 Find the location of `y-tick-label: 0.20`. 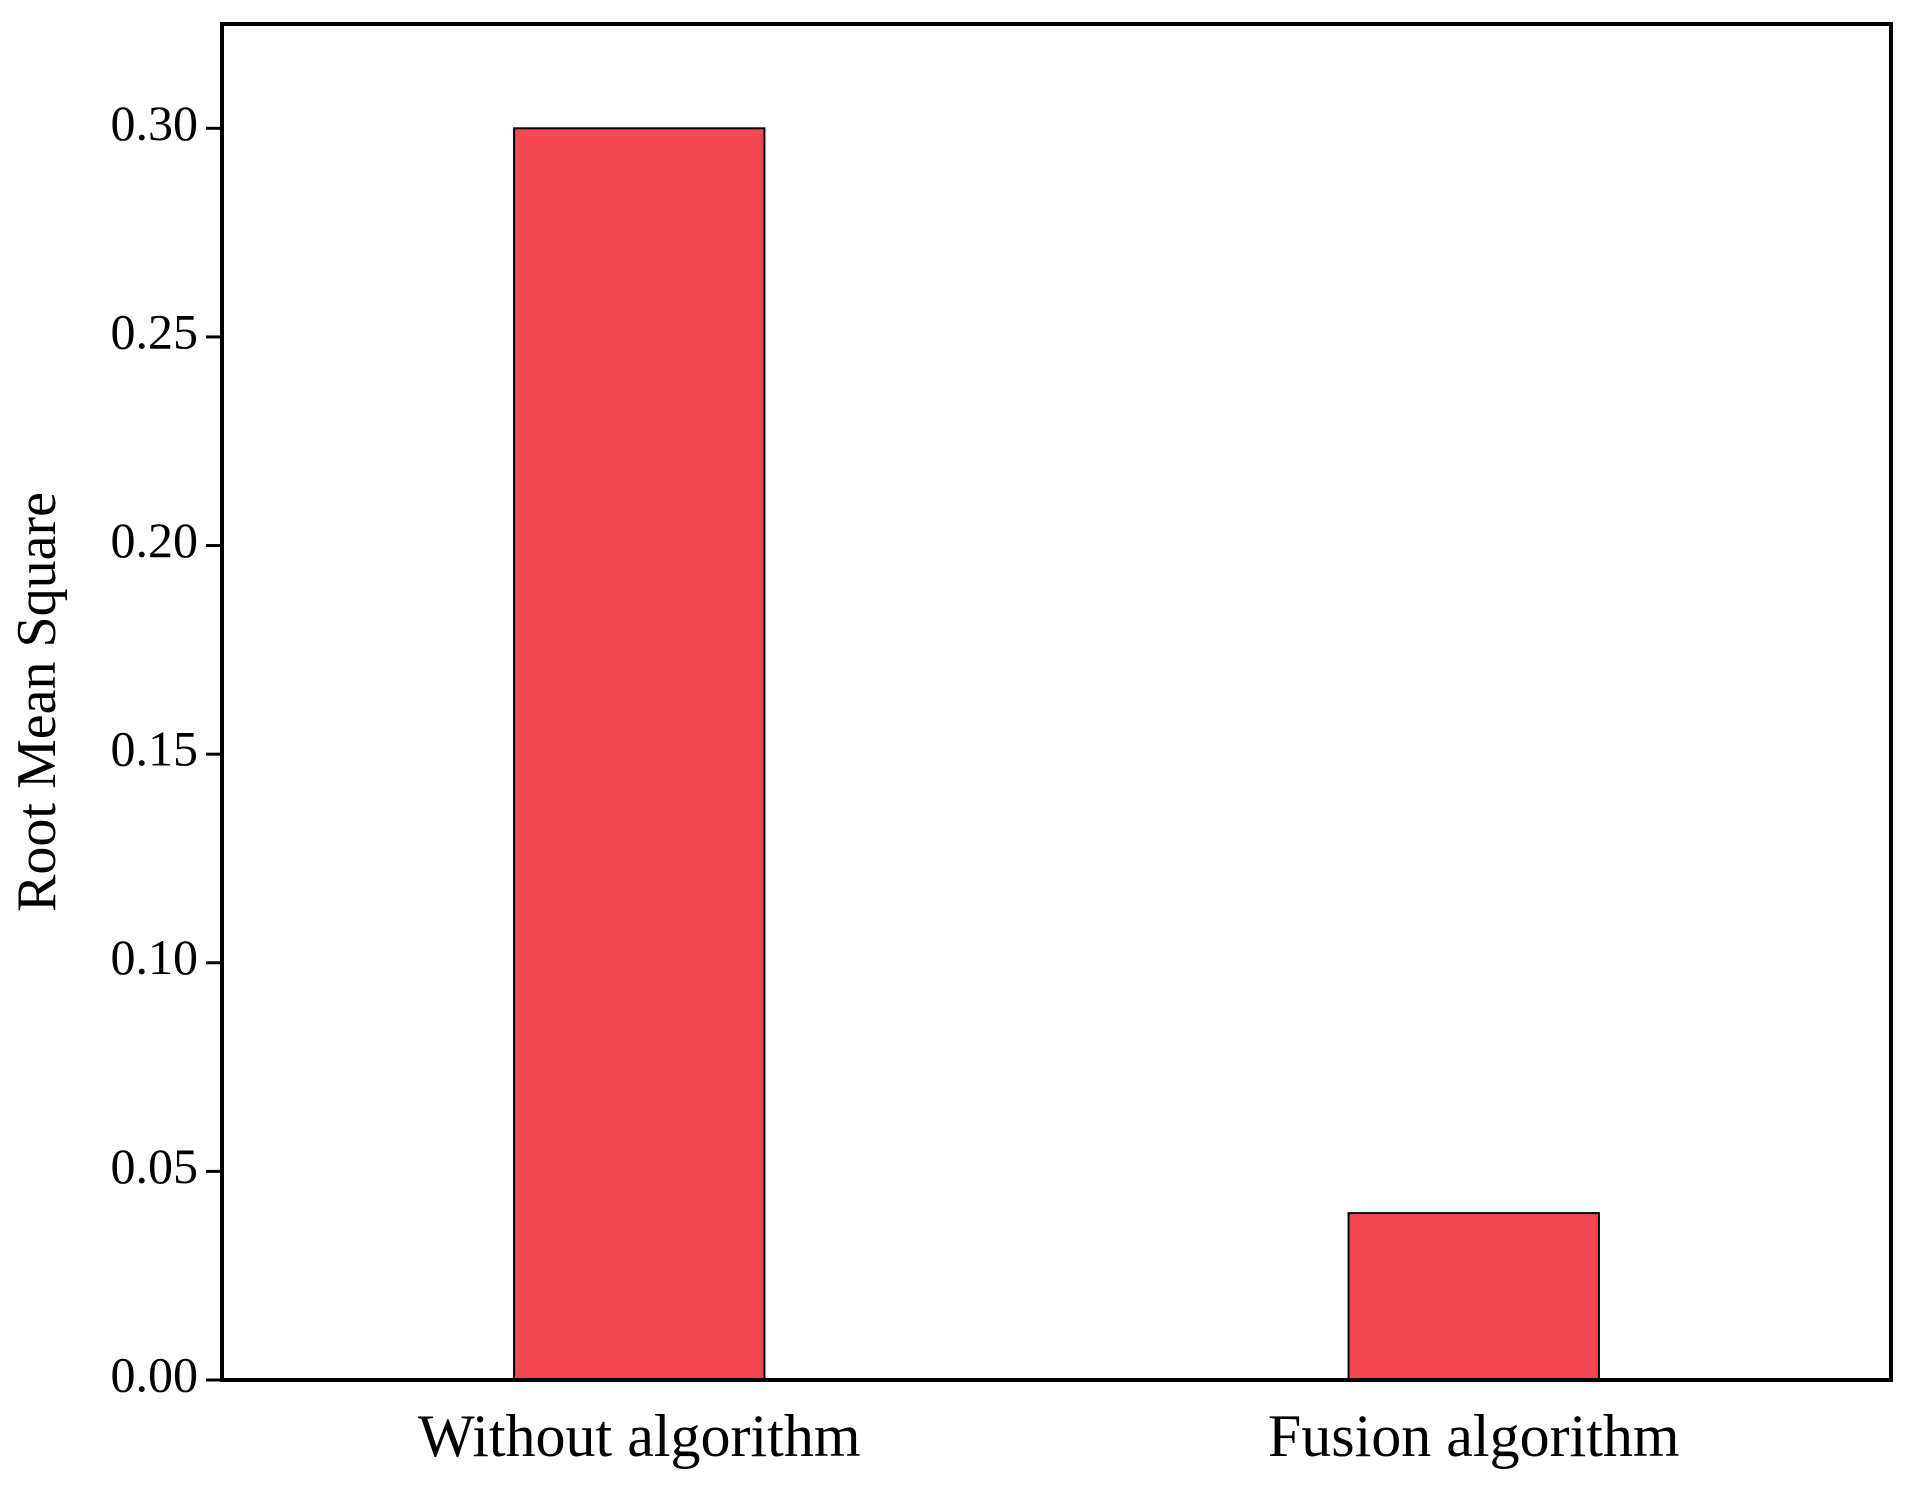

y-tick-label: 0.20 is located at coordinates (155, 540).